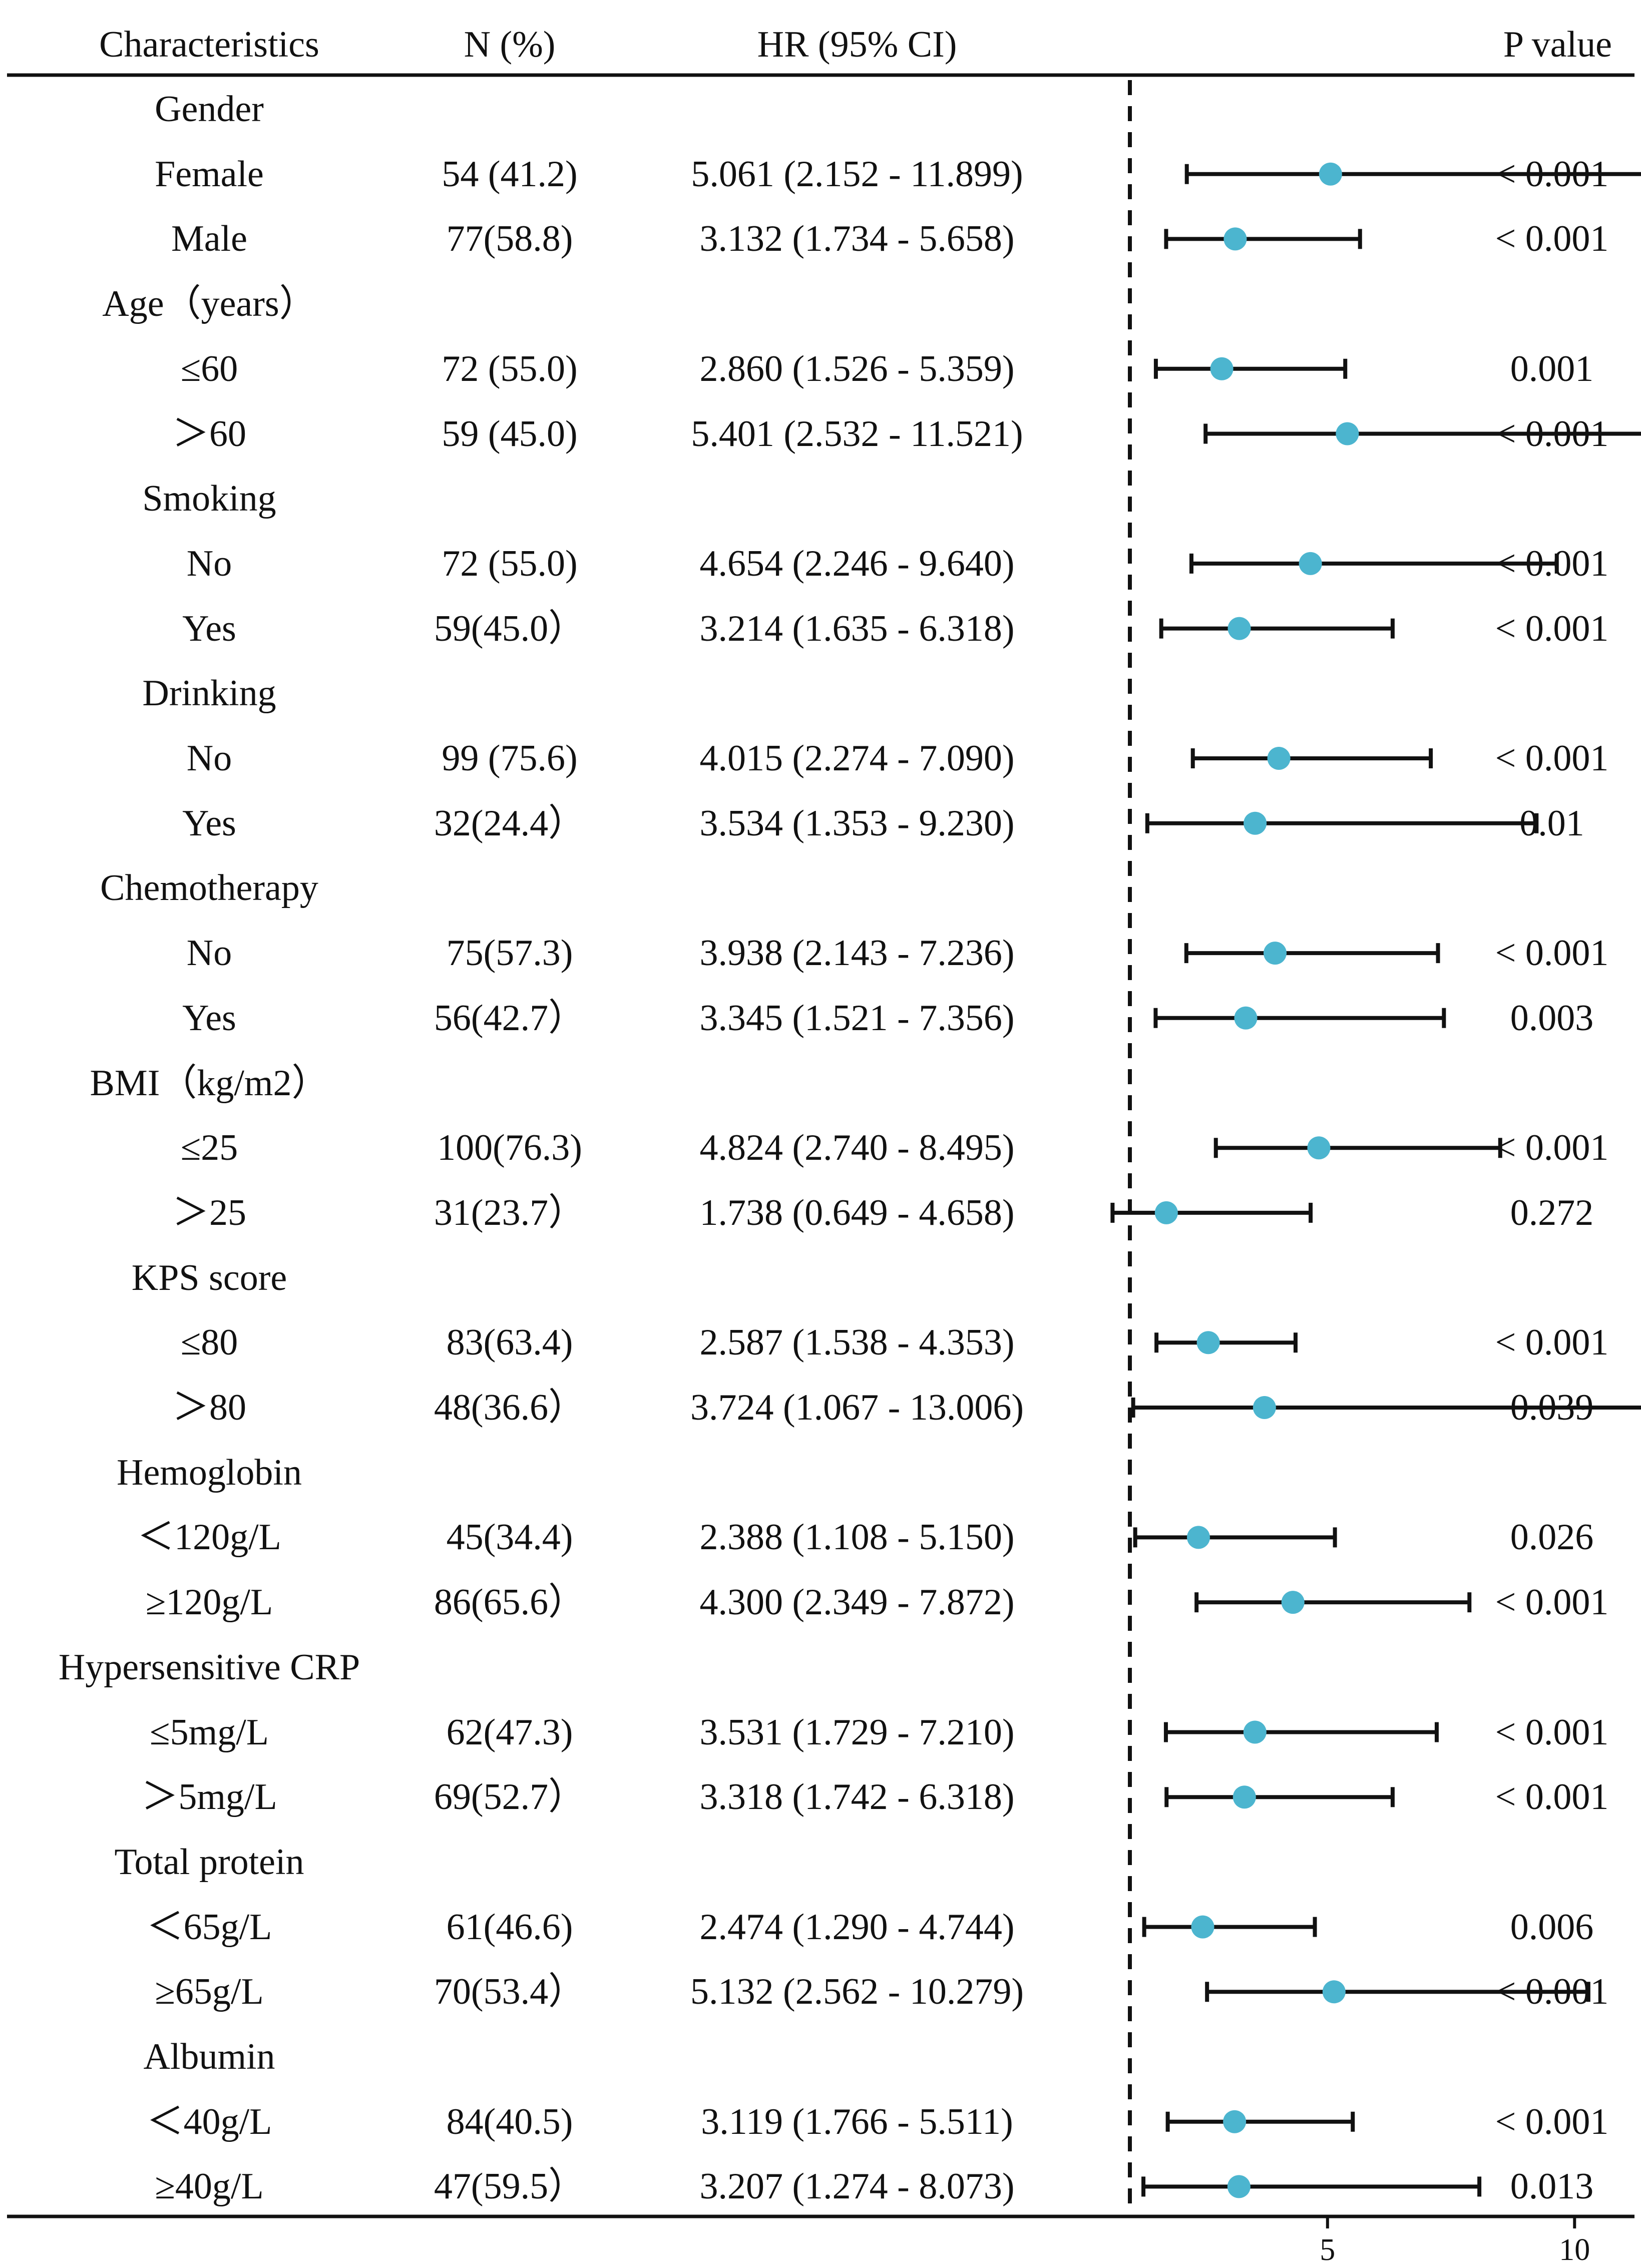 The image size is (1641, 2268). What do you see at coordinates (510, 759) in the screenshot?
I see `n-percent-cell: 99 (75.6)` at bounding box center [510, 759].